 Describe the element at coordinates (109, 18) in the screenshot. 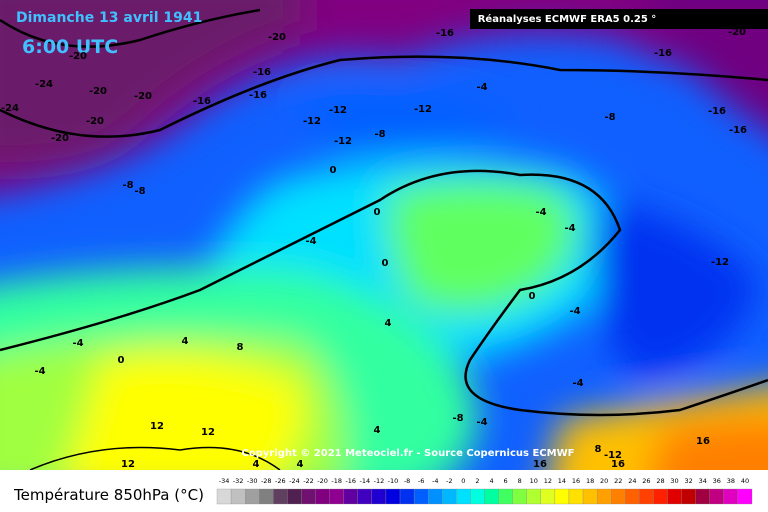

I see `date: Dimanche 13 avril 1941` at that location.